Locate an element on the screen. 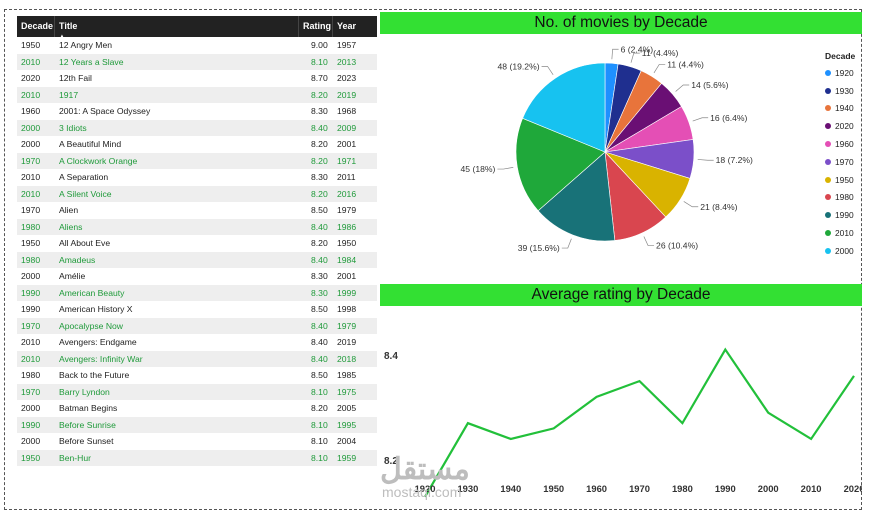 Image resolution: width=870 pixels, height=514 pixels. cell-title: American Beauty is located at coordinates (92, 292).